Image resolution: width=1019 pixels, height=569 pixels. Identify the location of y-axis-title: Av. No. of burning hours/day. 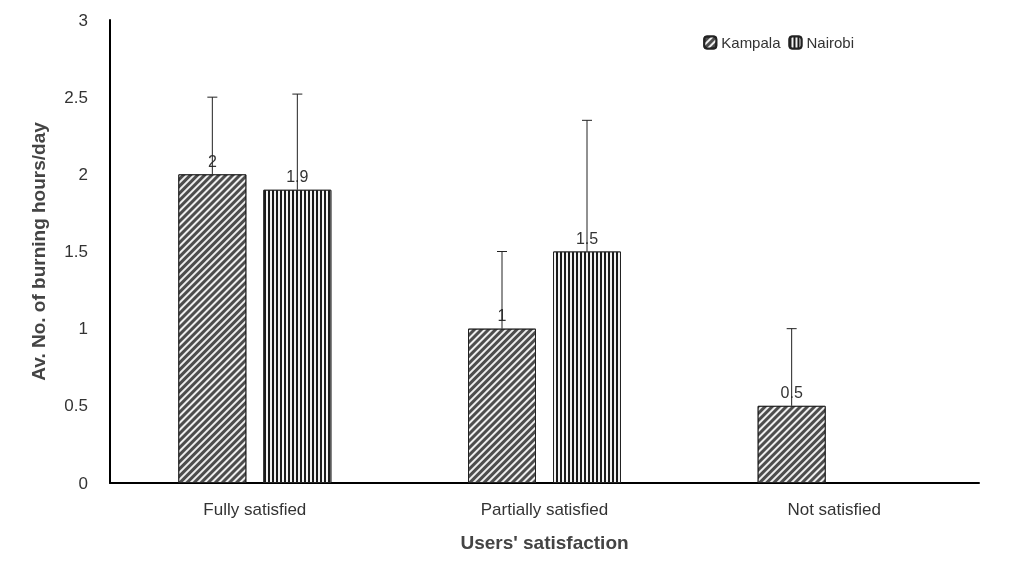
(38, 251).